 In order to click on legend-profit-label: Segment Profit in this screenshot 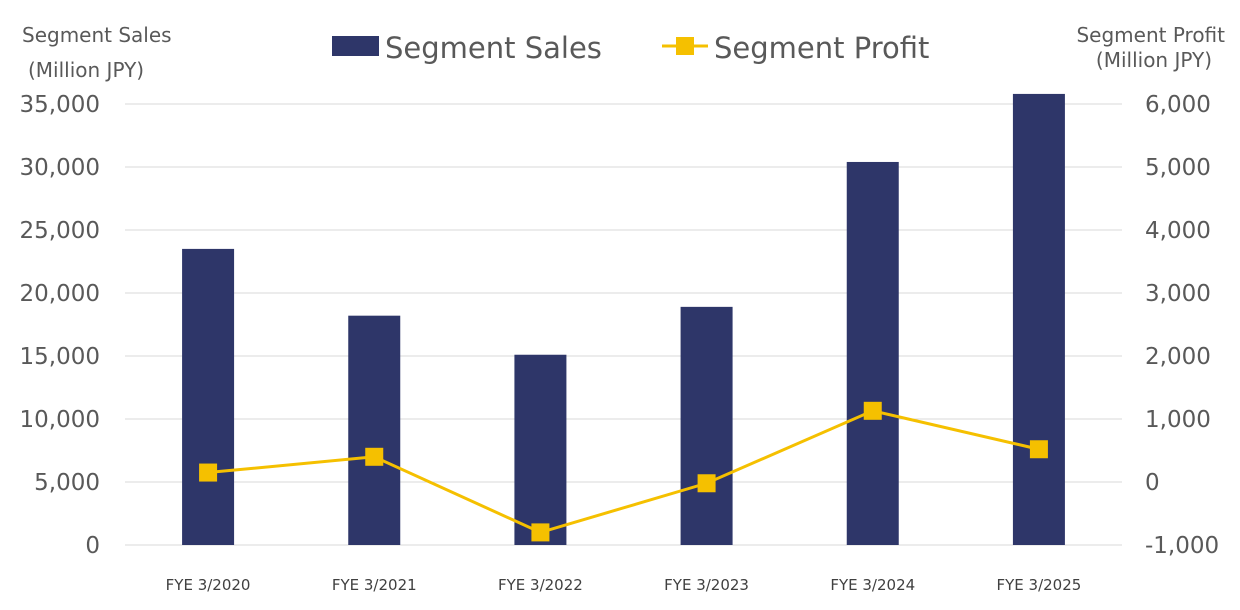, I will do `click(821, 48)`.